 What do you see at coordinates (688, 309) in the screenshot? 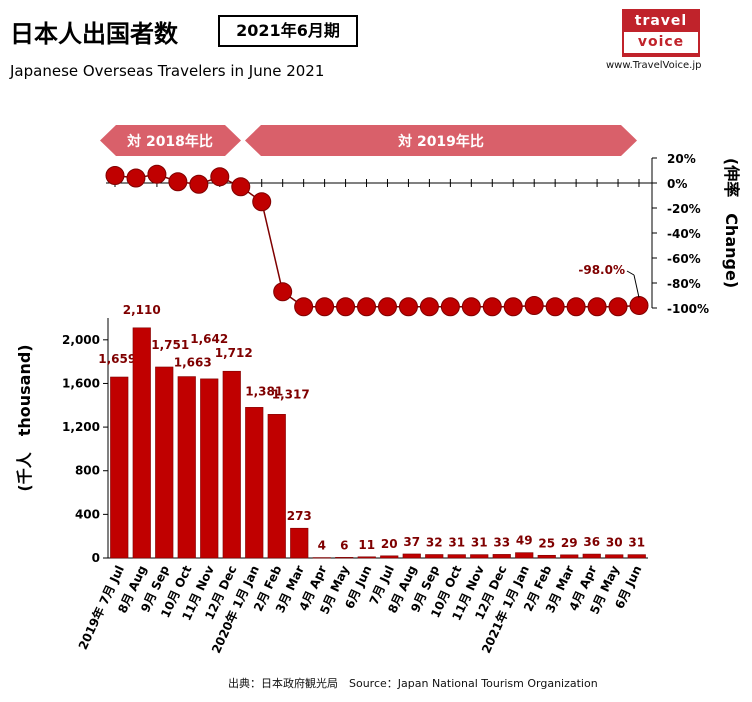
I see `line-y-tick-label: -100%` at bounding box center [688, 309].